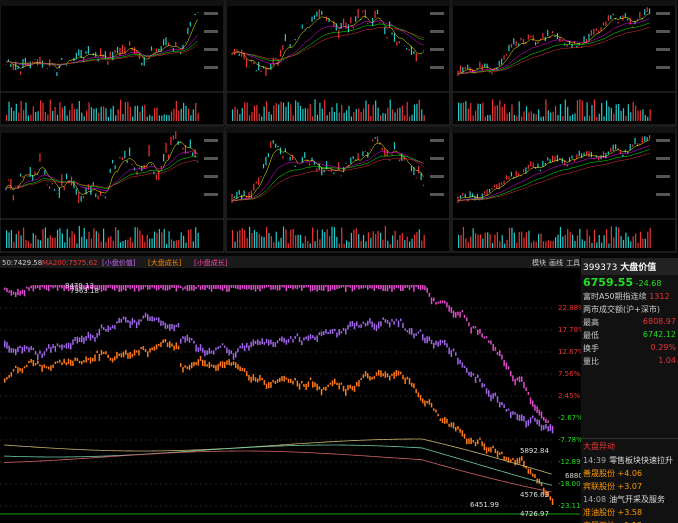 The width and height of the screenshot is (678, 523). Describe the element at coordinates (119, 262) in the screenshot. I see `tag: [小盘价值]` at that location.